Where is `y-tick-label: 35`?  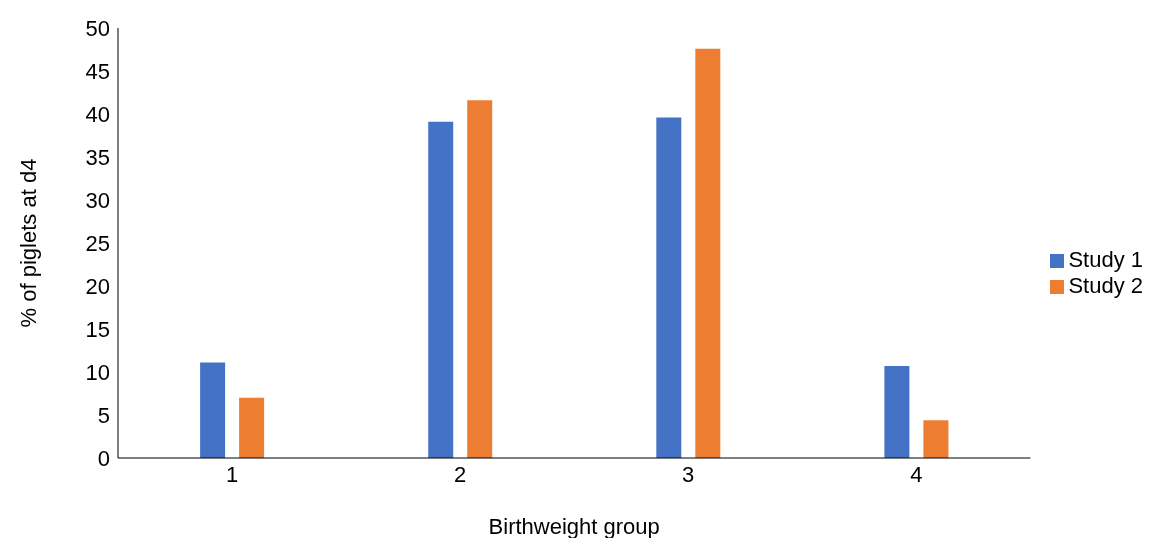
y-tick-label: 35 is located at coordinates (97, 157).